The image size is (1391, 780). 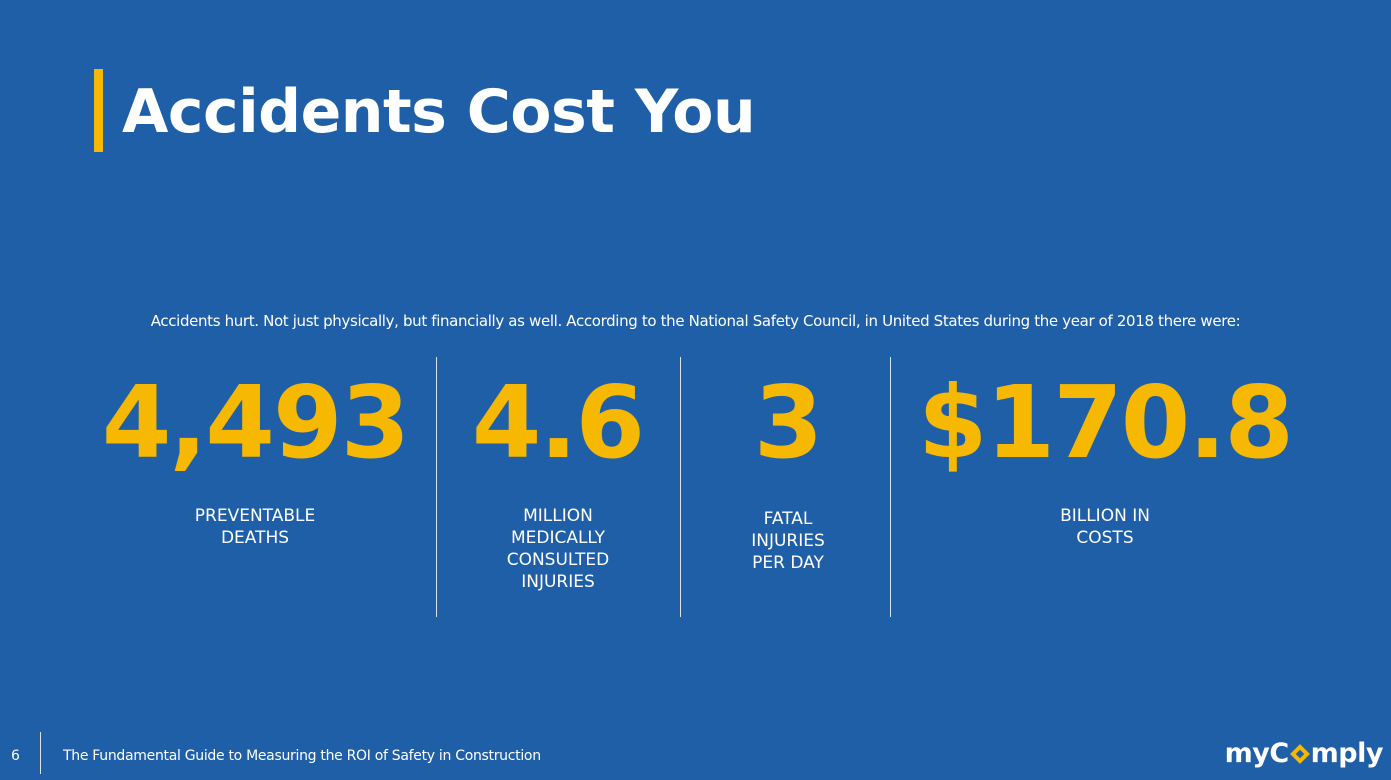 I want to click on stat-label-deaths: PREVENTABLE DEATHS, so click(x=255, y=527).